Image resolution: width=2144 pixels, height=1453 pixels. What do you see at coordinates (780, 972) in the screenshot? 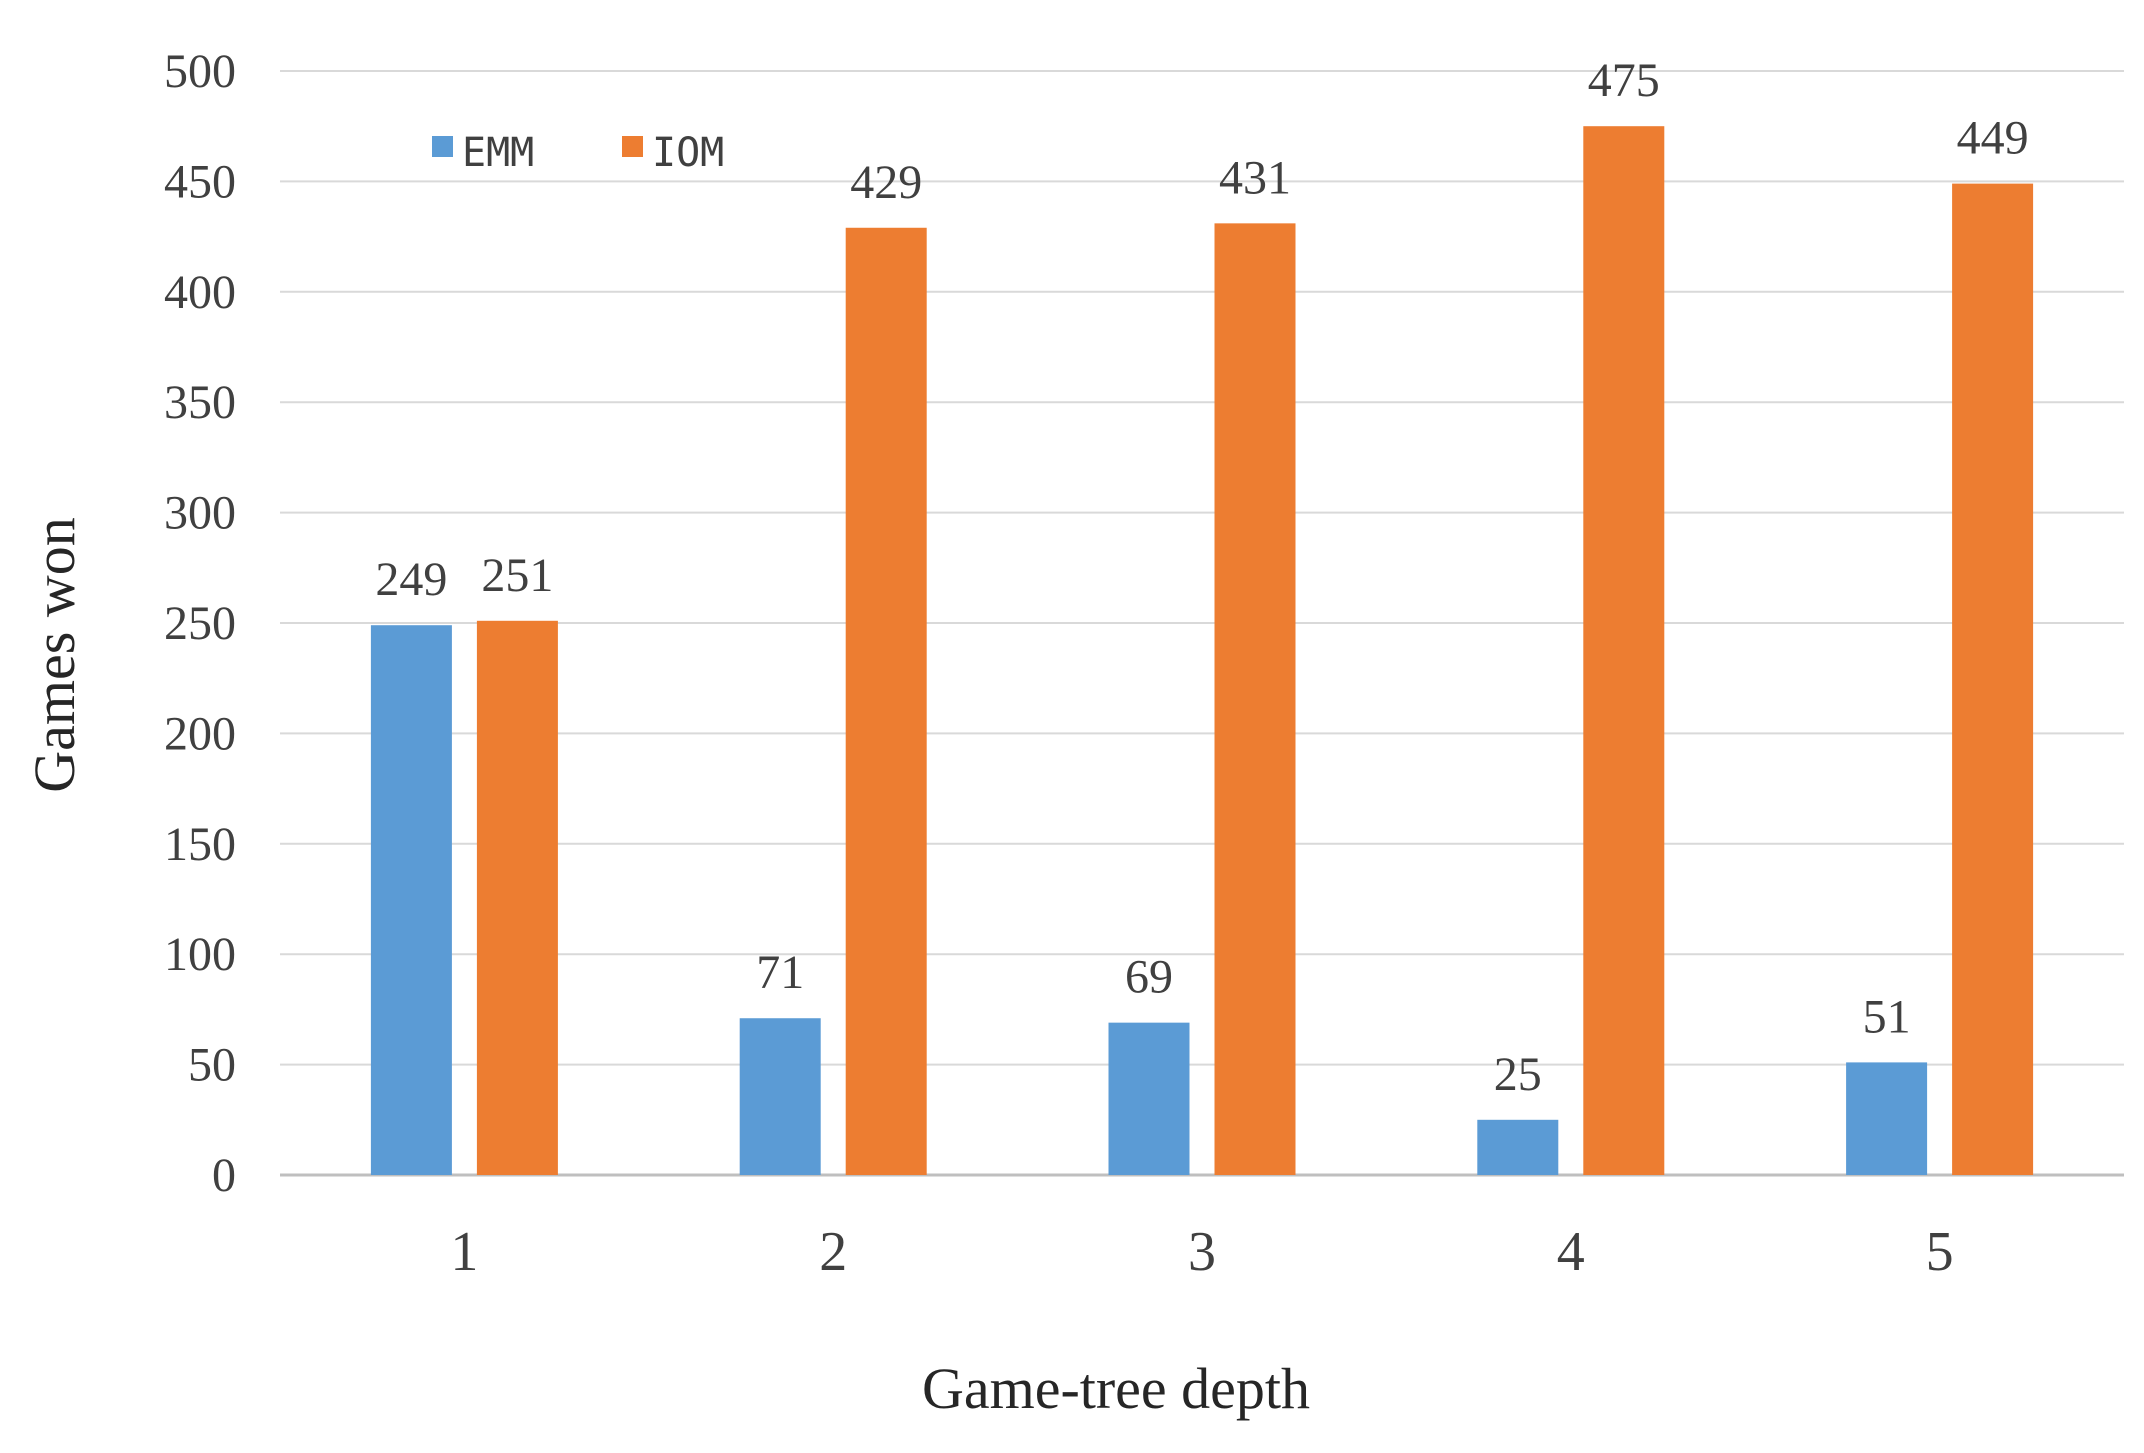
I see `data-label-emm-2: 71` at bounding box center [780, 972].